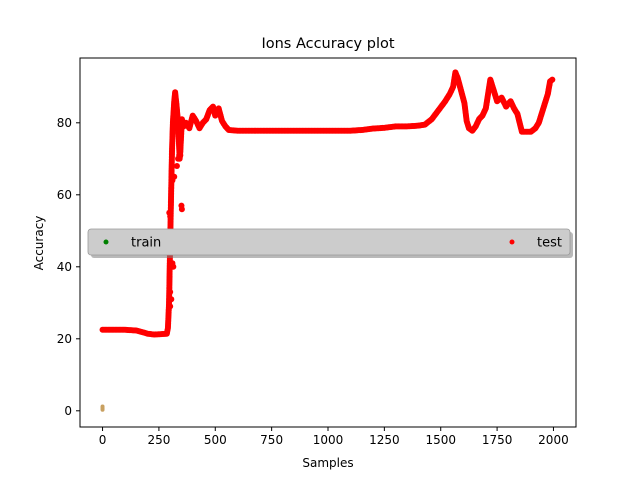  What do you see at coordinates (39, 243) in the screenshot?
I see `y-axis-label: Accuracy` at bounding box center [39, 243].